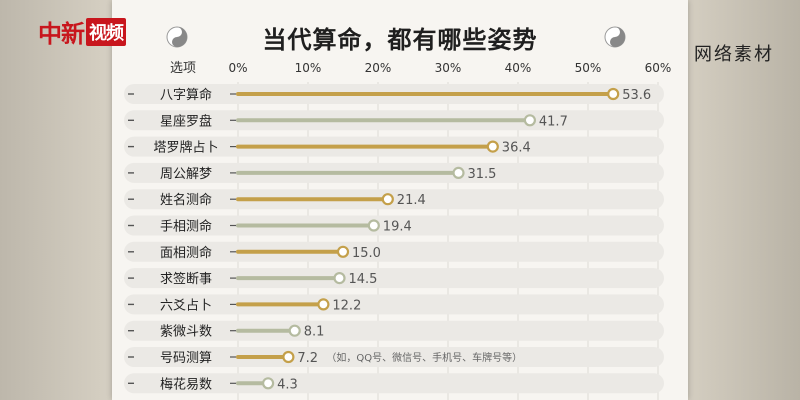  What do you see at coordinates (237, 68) in the screenshot?
I see `x-tick-label: 0%` at bounding box center [237, 68].